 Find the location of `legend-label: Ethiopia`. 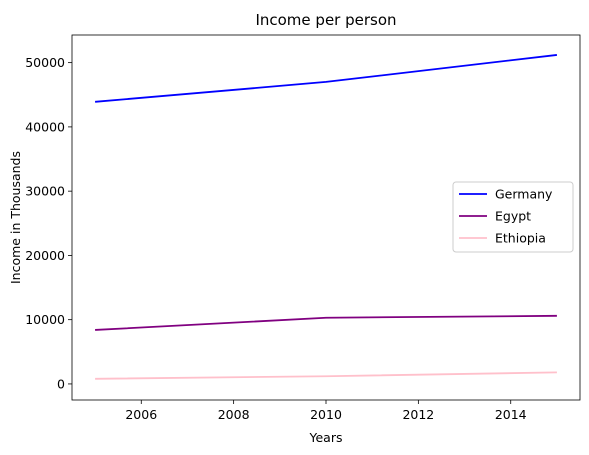

legend-label: Ethiopia is located at coordinates (520, 238).